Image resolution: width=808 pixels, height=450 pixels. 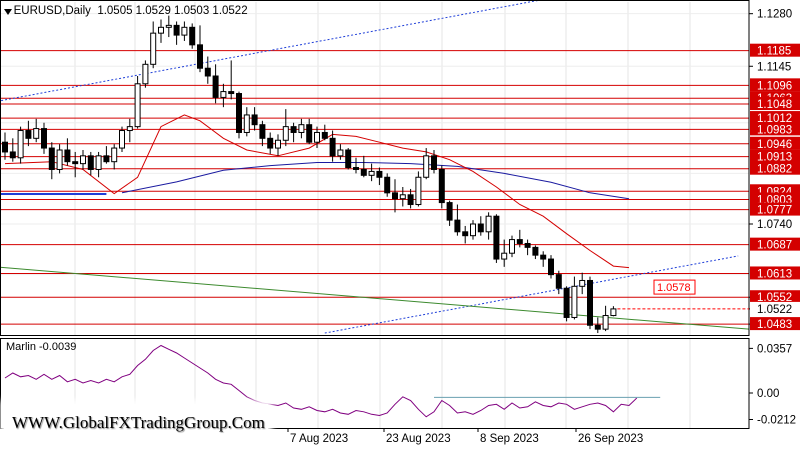 What do you see at coordinates (674, 287) in the screenshot?
I see `price-annotation: 1.0578` at bounding box center [674, 287].